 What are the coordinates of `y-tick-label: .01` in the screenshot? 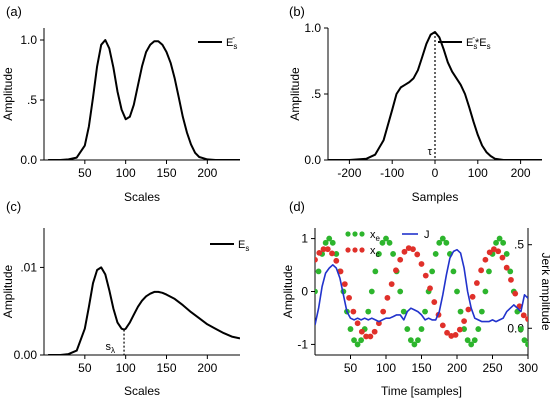 It's located at (28, 267).